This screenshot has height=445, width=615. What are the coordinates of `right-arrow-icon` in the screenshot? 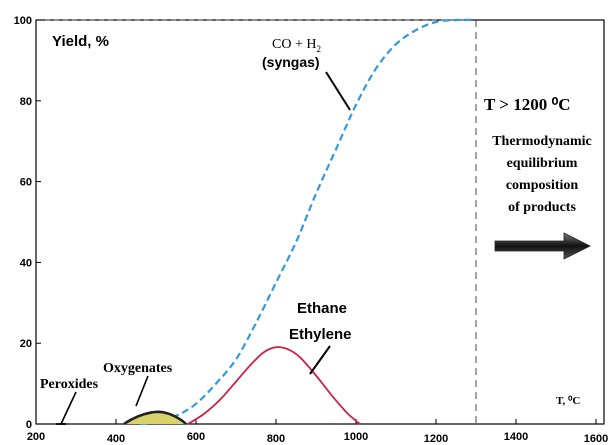 It's located at (542, 246).